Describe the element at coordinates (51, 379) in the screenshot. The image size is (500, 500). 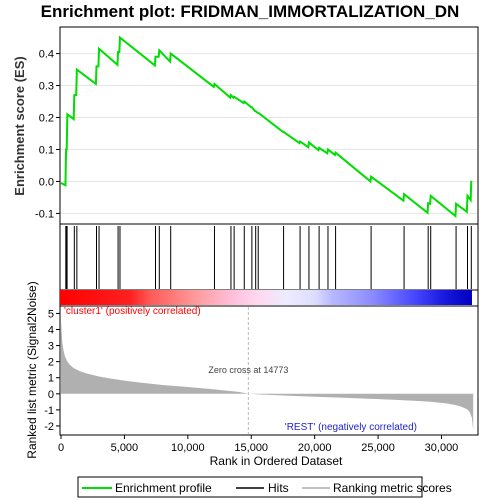
I see `metric-tick-label: 1` at that location.